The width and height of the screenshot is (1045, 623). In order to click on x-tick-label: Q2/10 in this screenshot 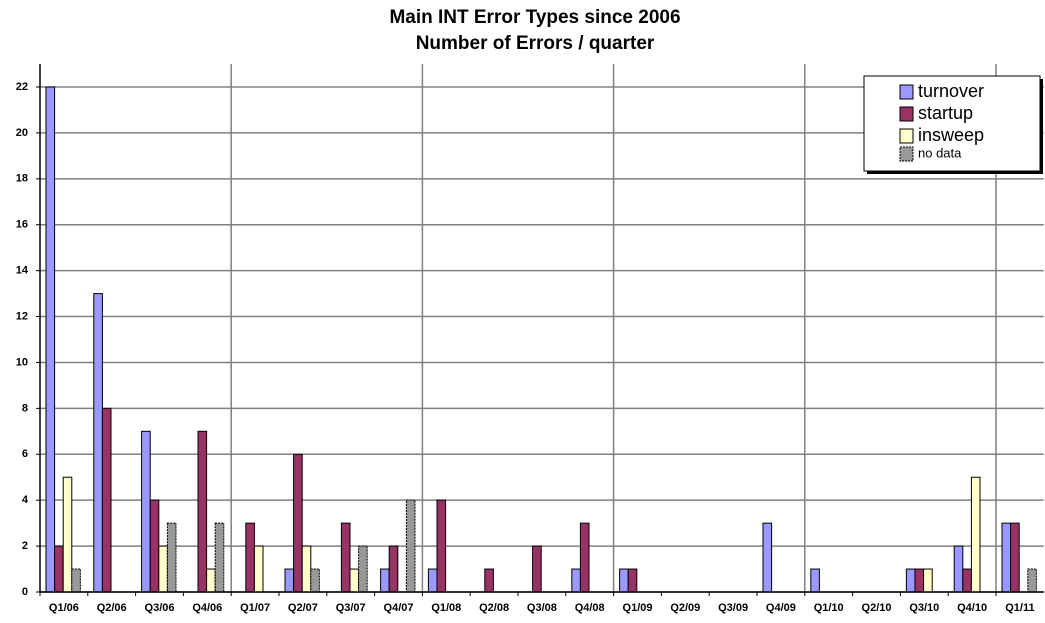, I will do `click(877, 608)`.